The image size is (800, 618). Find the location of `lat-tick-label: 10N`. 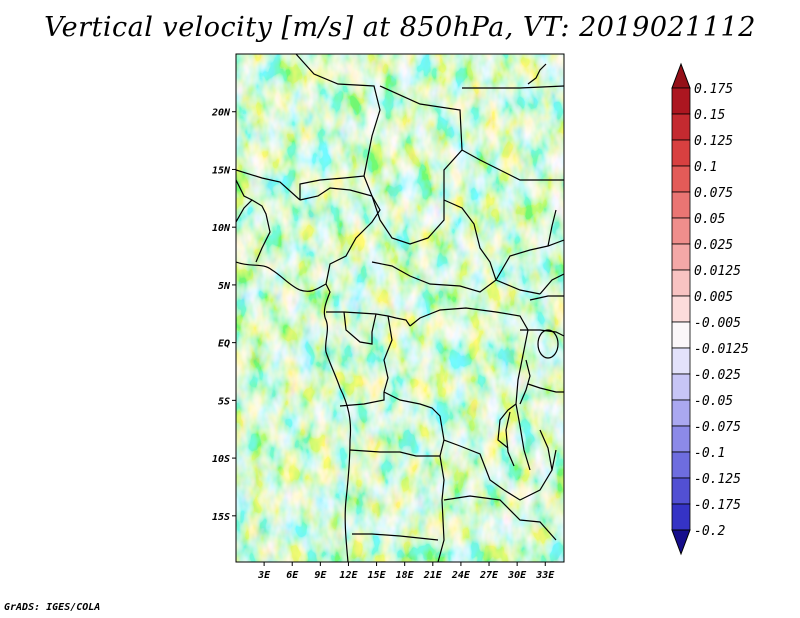

lat-tick-label: 10N is located at coordinates (221, 228).